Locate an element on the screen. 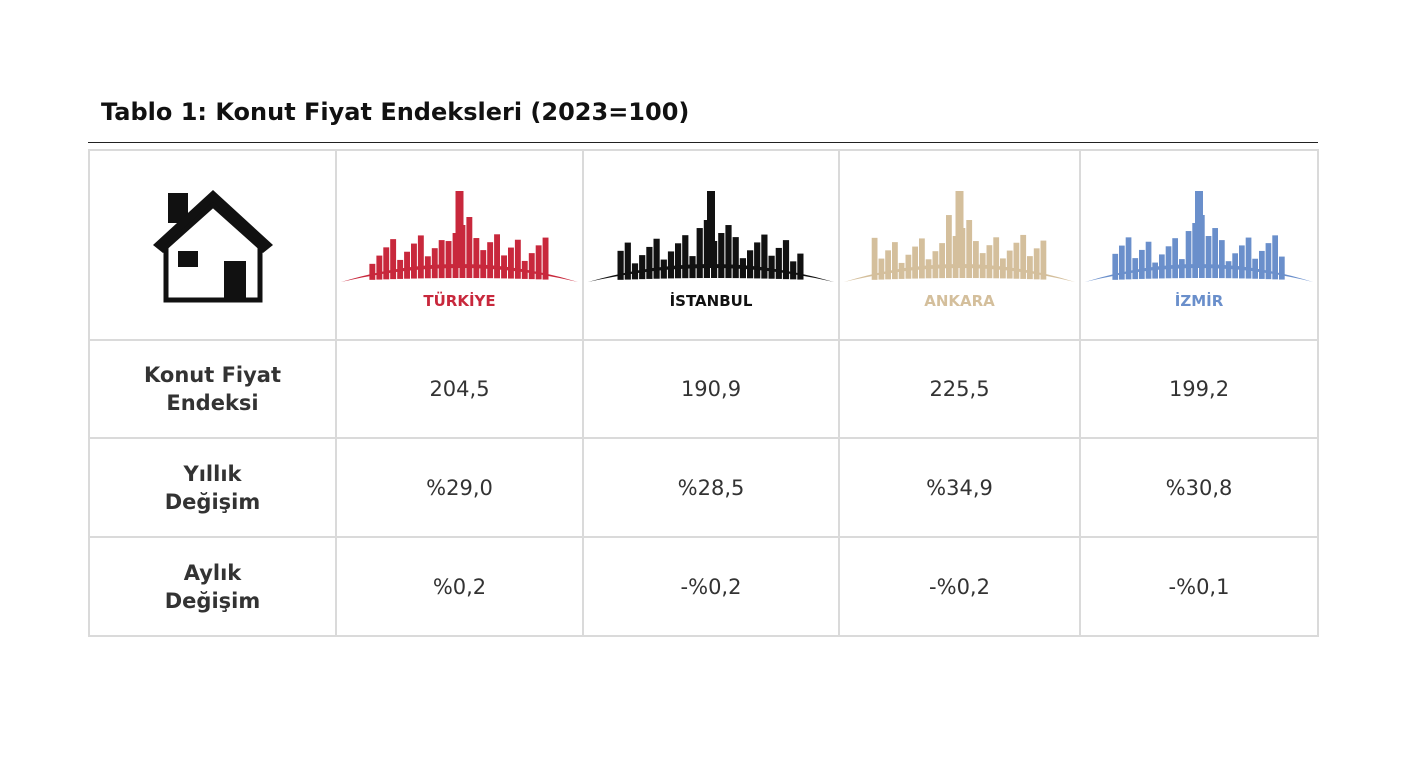 The image size is (1422, 784). value-cell: %28,5 is located at coordinates (711, 487).